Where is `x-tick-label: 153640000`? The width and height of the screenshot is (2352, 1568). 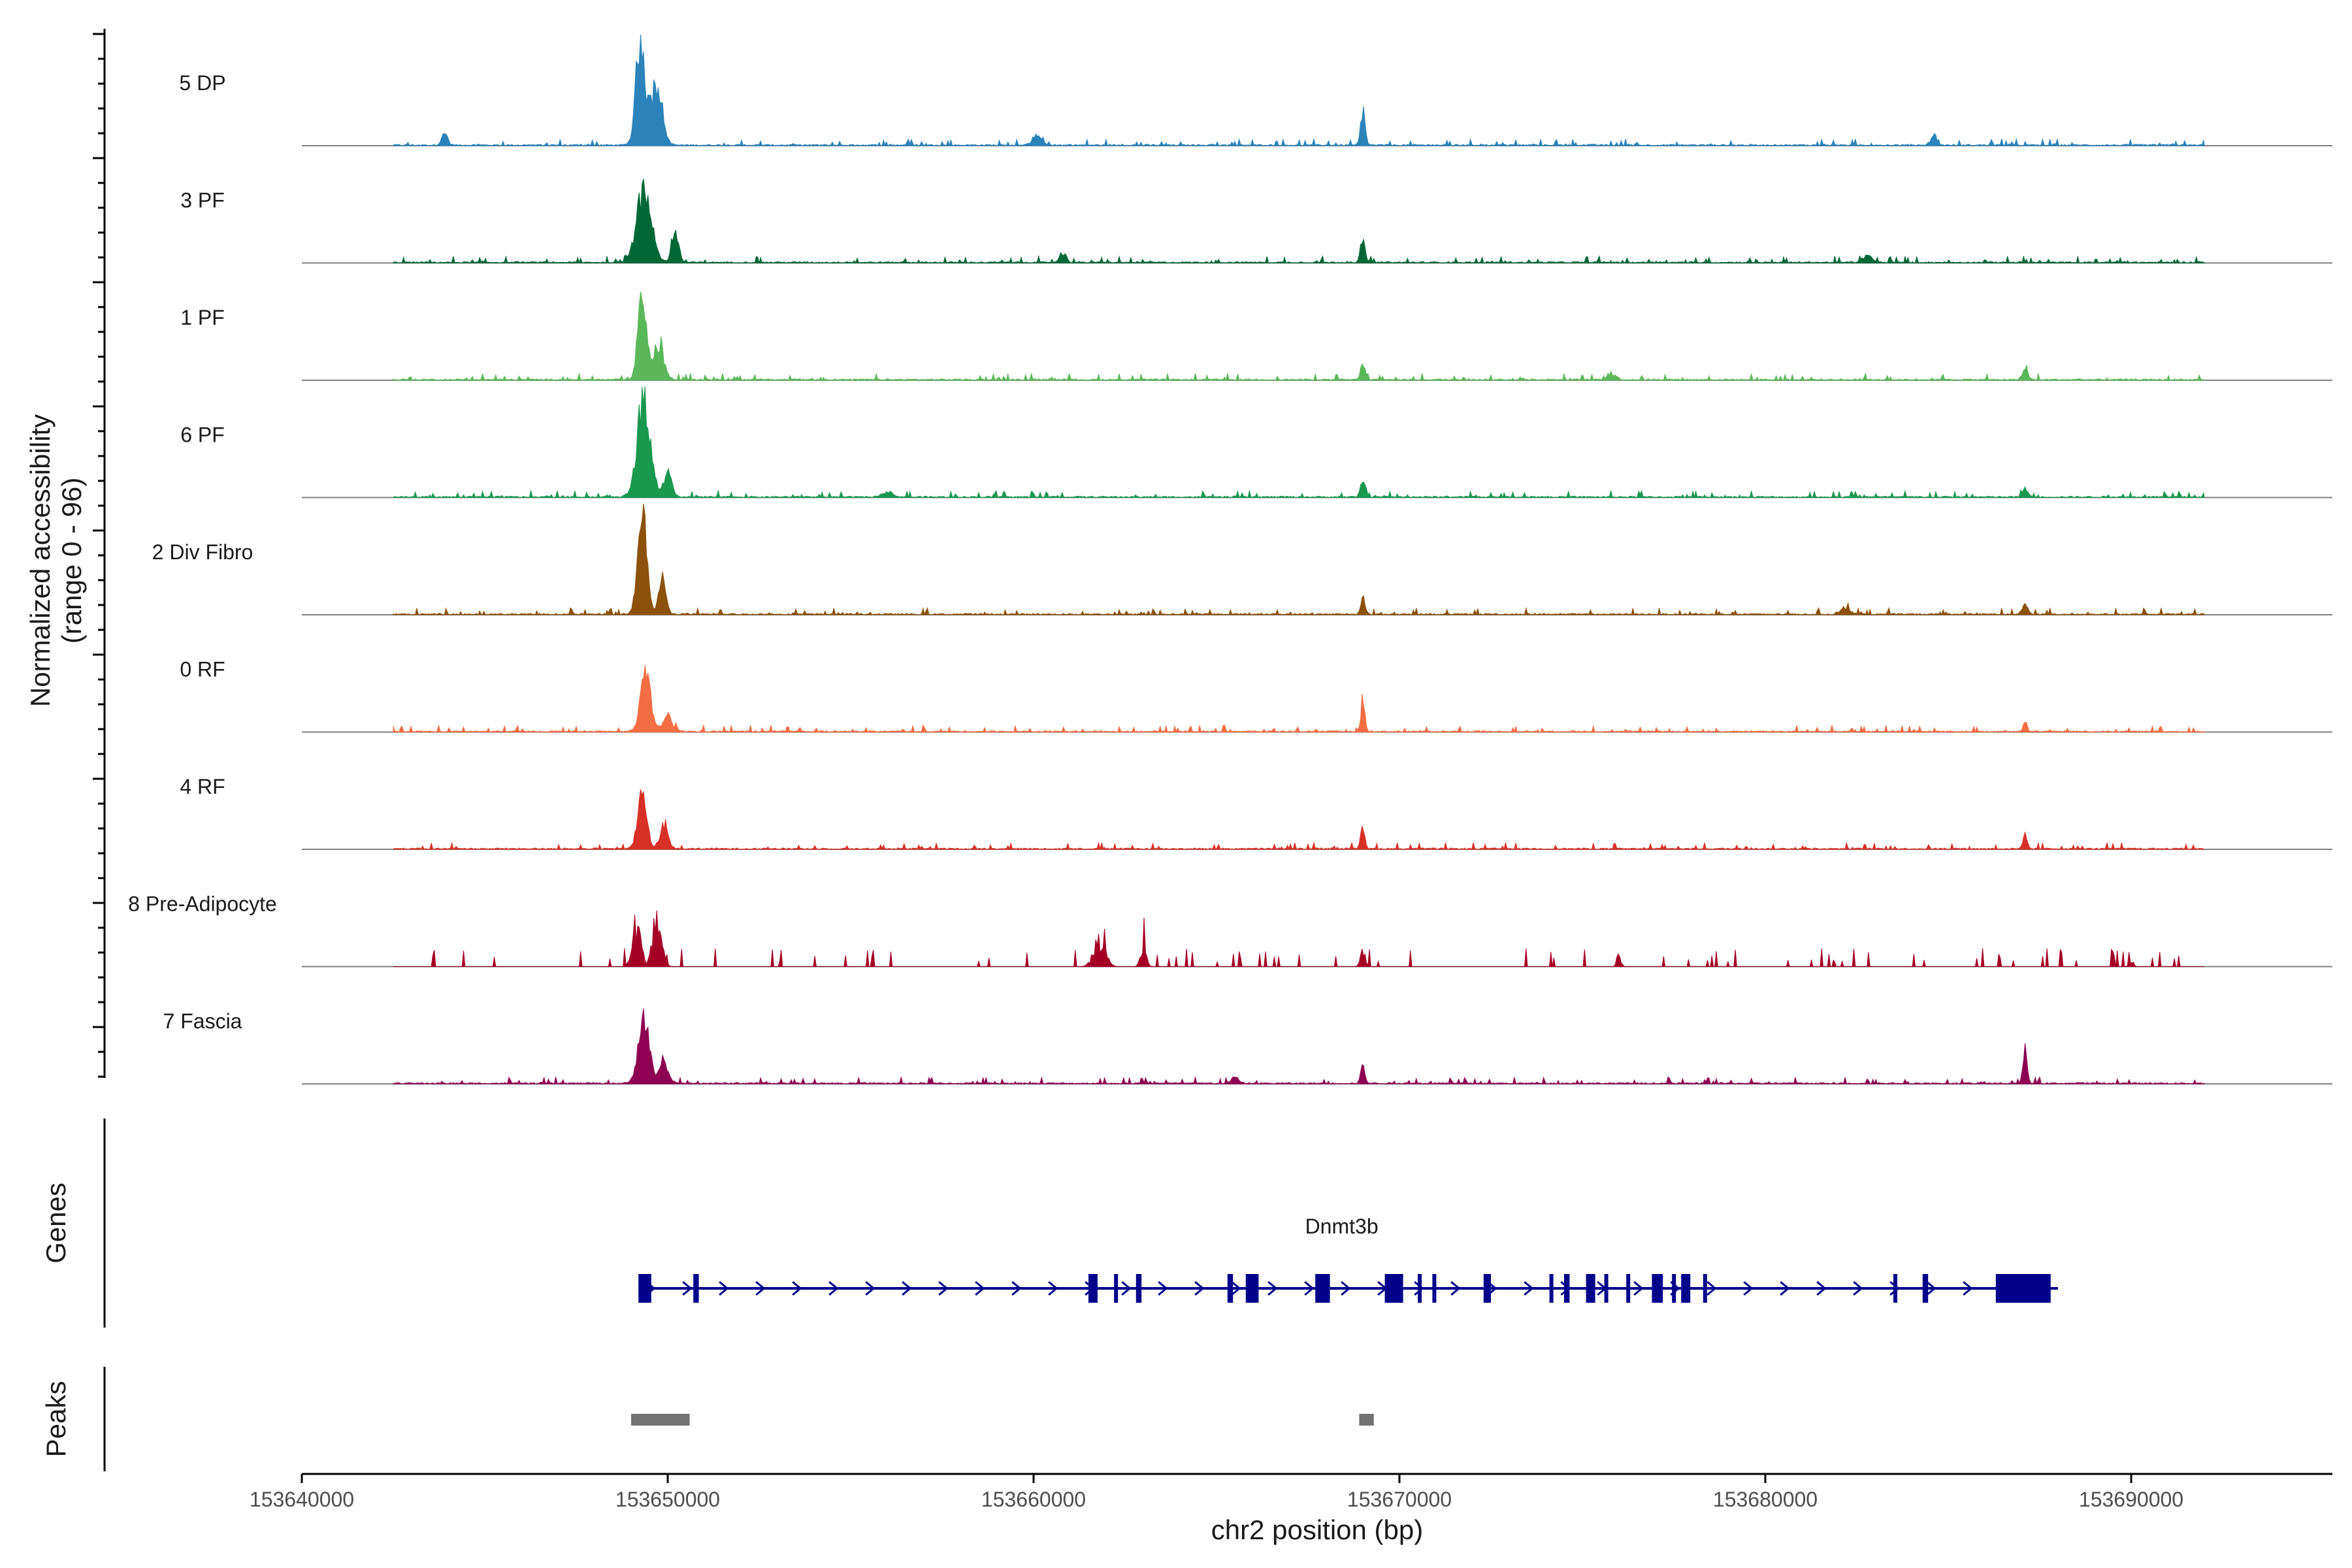 x-tick-label: 153640000 is located at coordinates (302, 1499).